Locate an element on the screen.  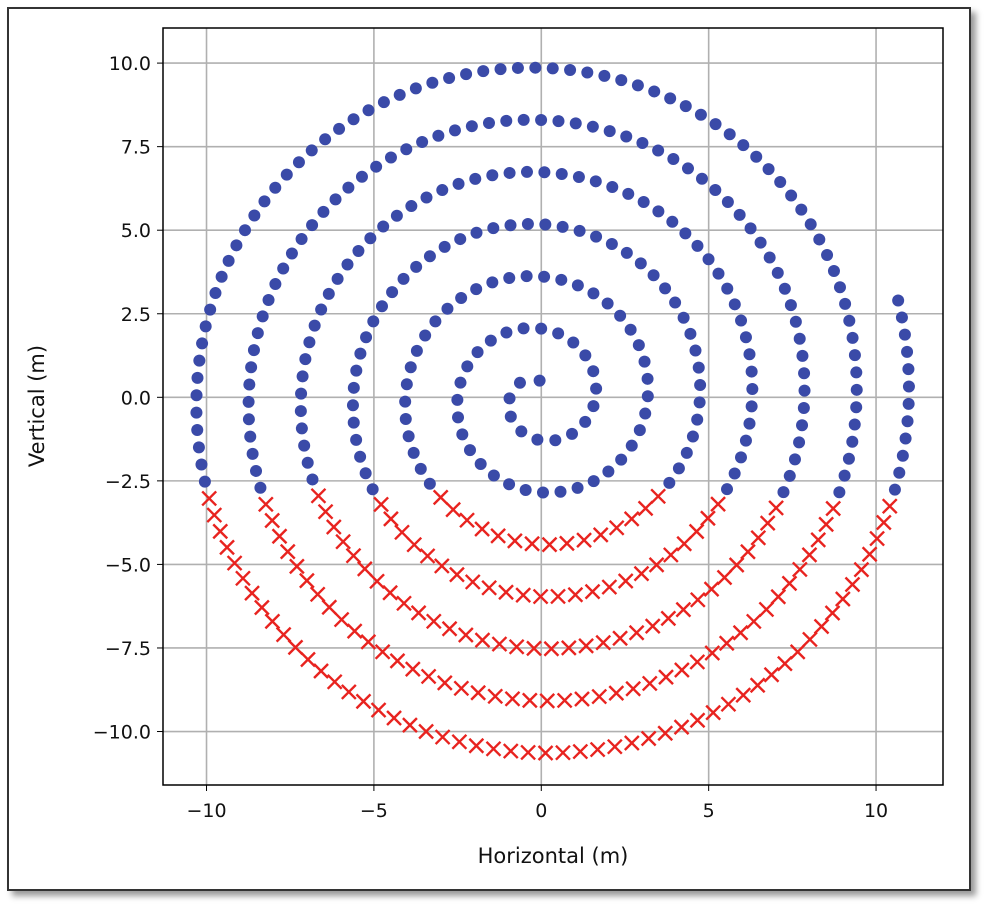
x-tick-label: −10 is located at coordinates (206, 811).